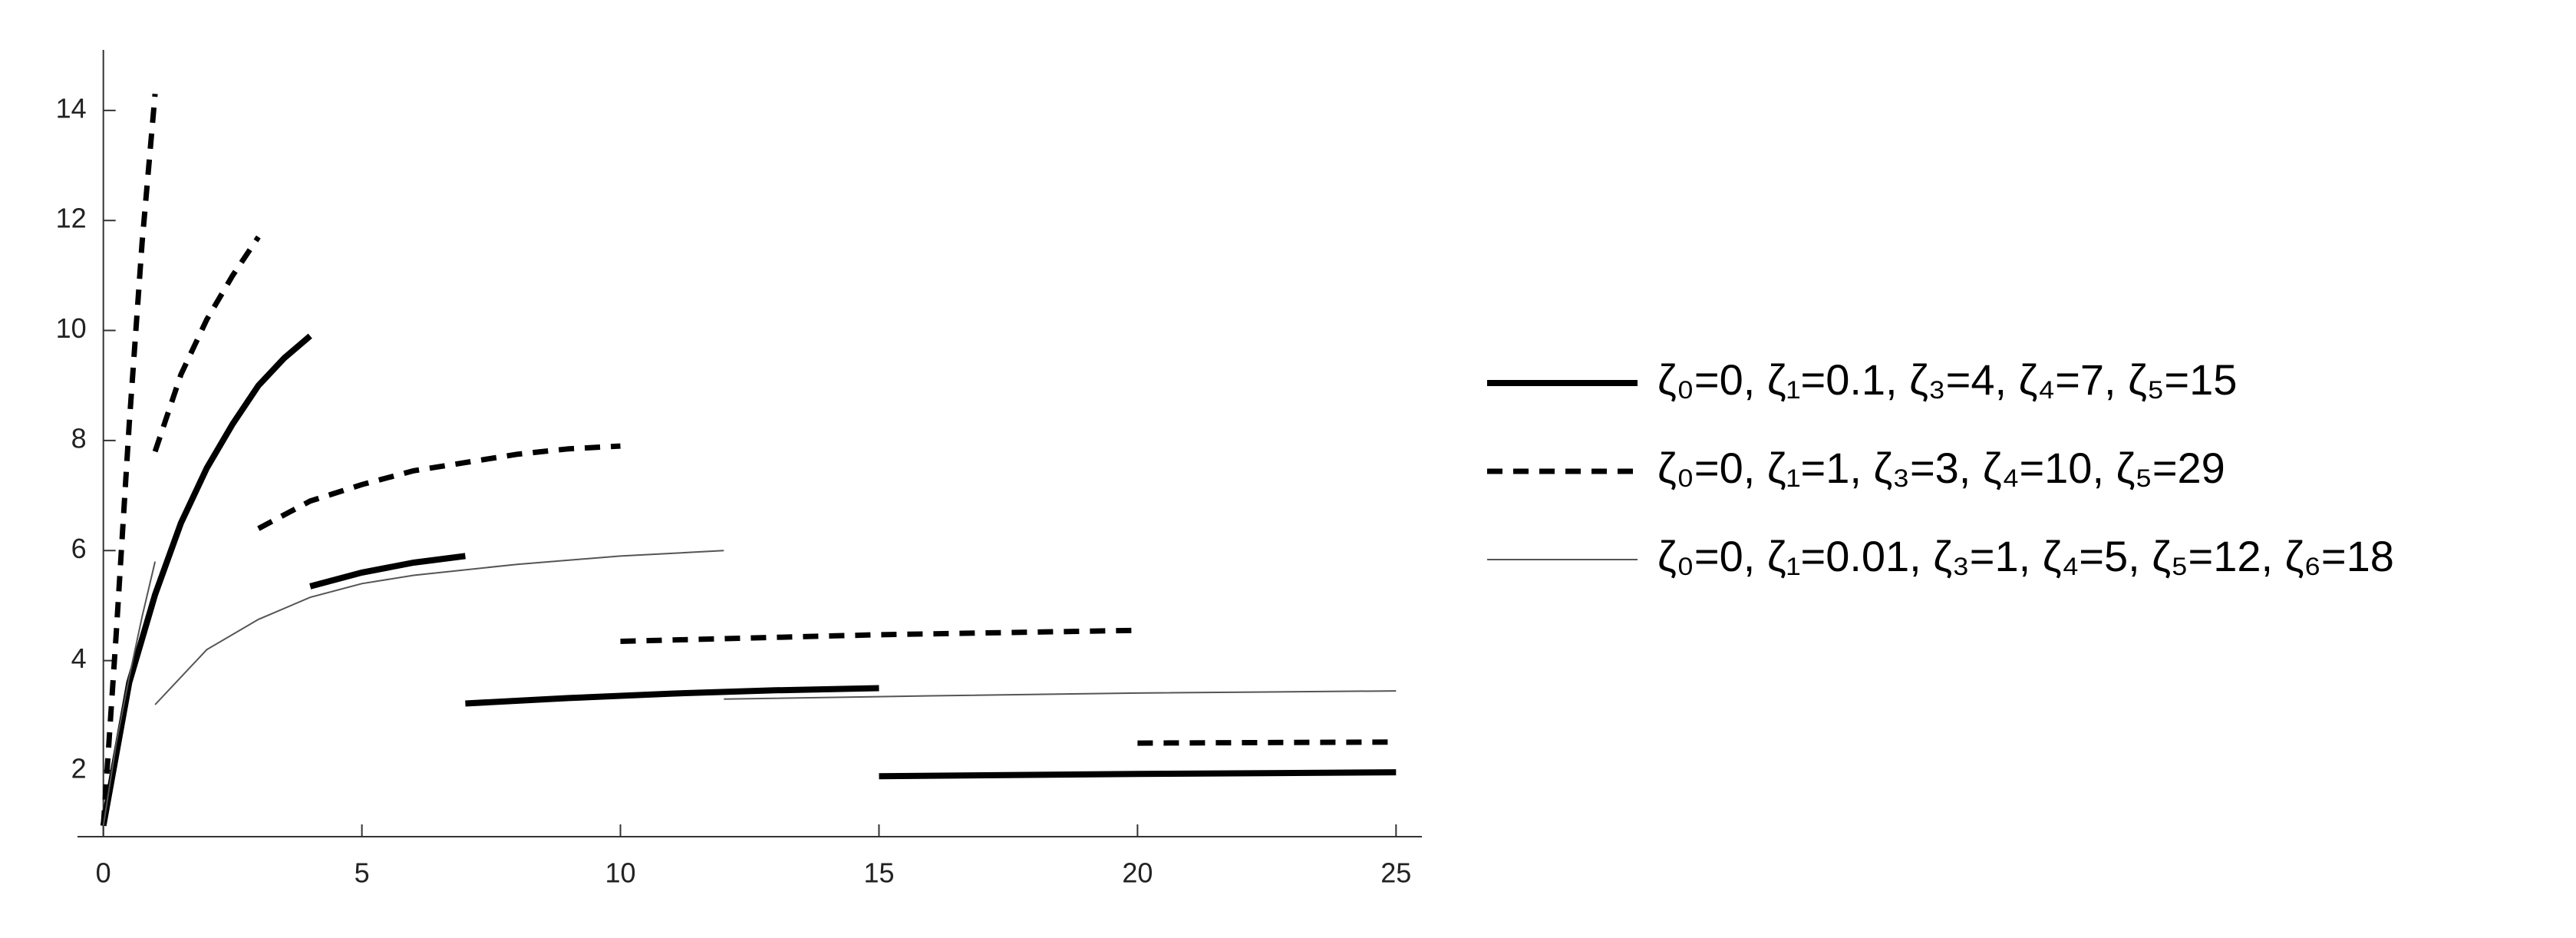 This screenshot has width=2576, height=938. What do you see at coordinates (71, 328) in the screenshot?
I see `y-tick-label: 10` at bounding box center [71, 328].